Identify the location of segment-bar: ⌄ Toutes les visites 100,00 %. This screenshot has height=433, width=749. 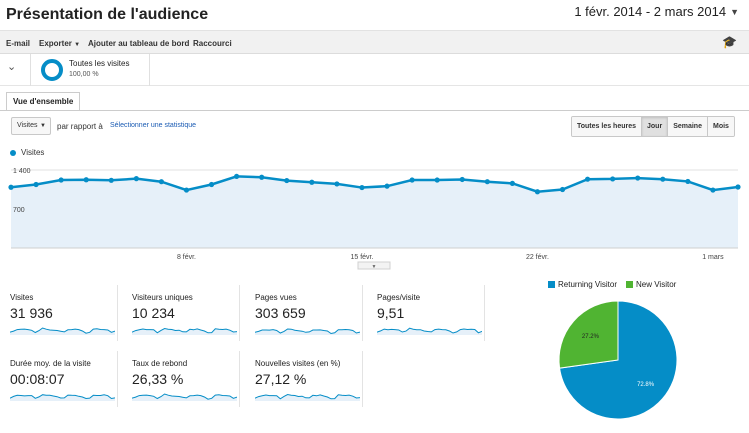
(374, 70).